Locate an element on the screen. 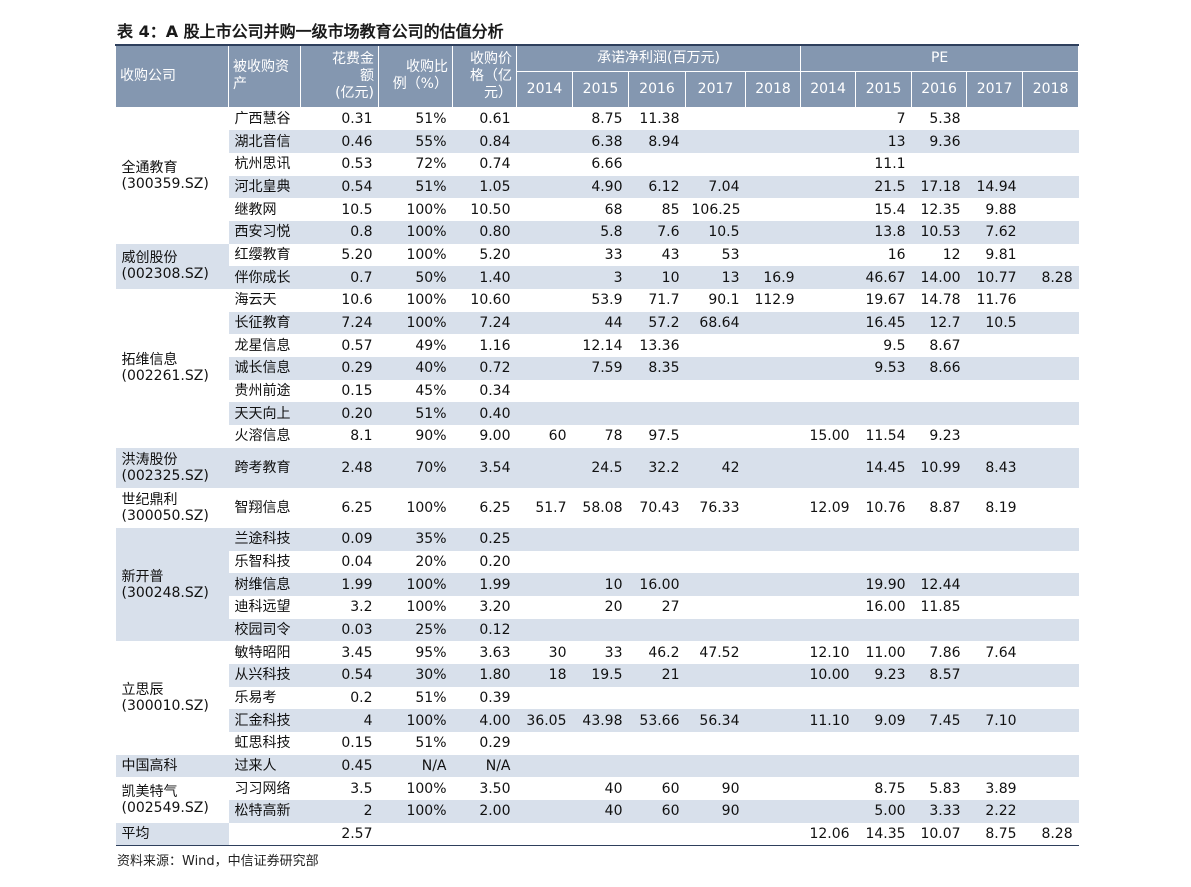 Image resolution: width=1191 pixels, height=887 pixels. value-cell: 12.35 is located at coordinates (940, 209).